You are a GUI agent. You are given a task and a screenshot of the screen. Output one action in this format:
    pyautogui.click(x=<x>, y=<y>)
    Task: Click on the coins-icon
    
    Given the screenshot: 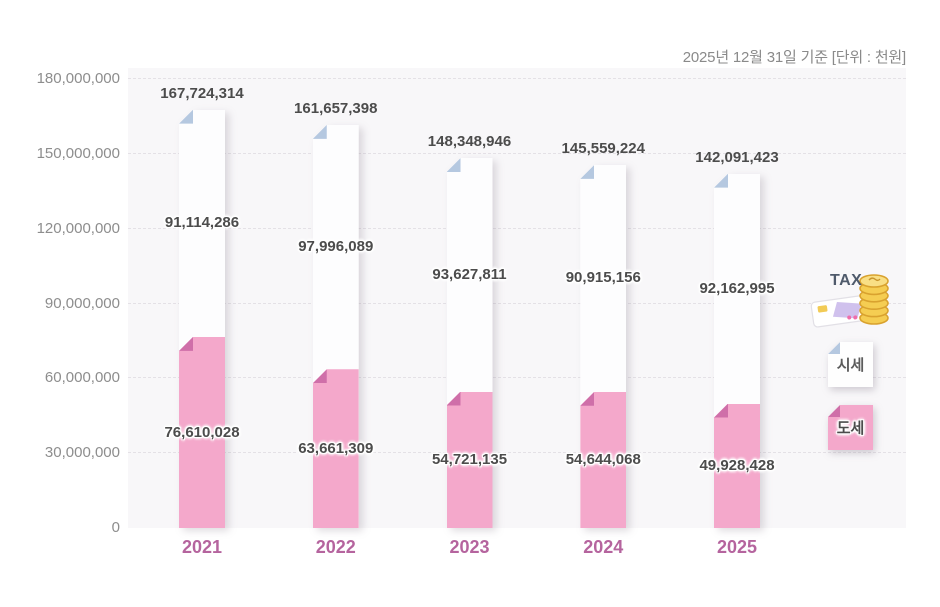 What is the action you would take?
    pyautogui.click(x=874, y=299)
    